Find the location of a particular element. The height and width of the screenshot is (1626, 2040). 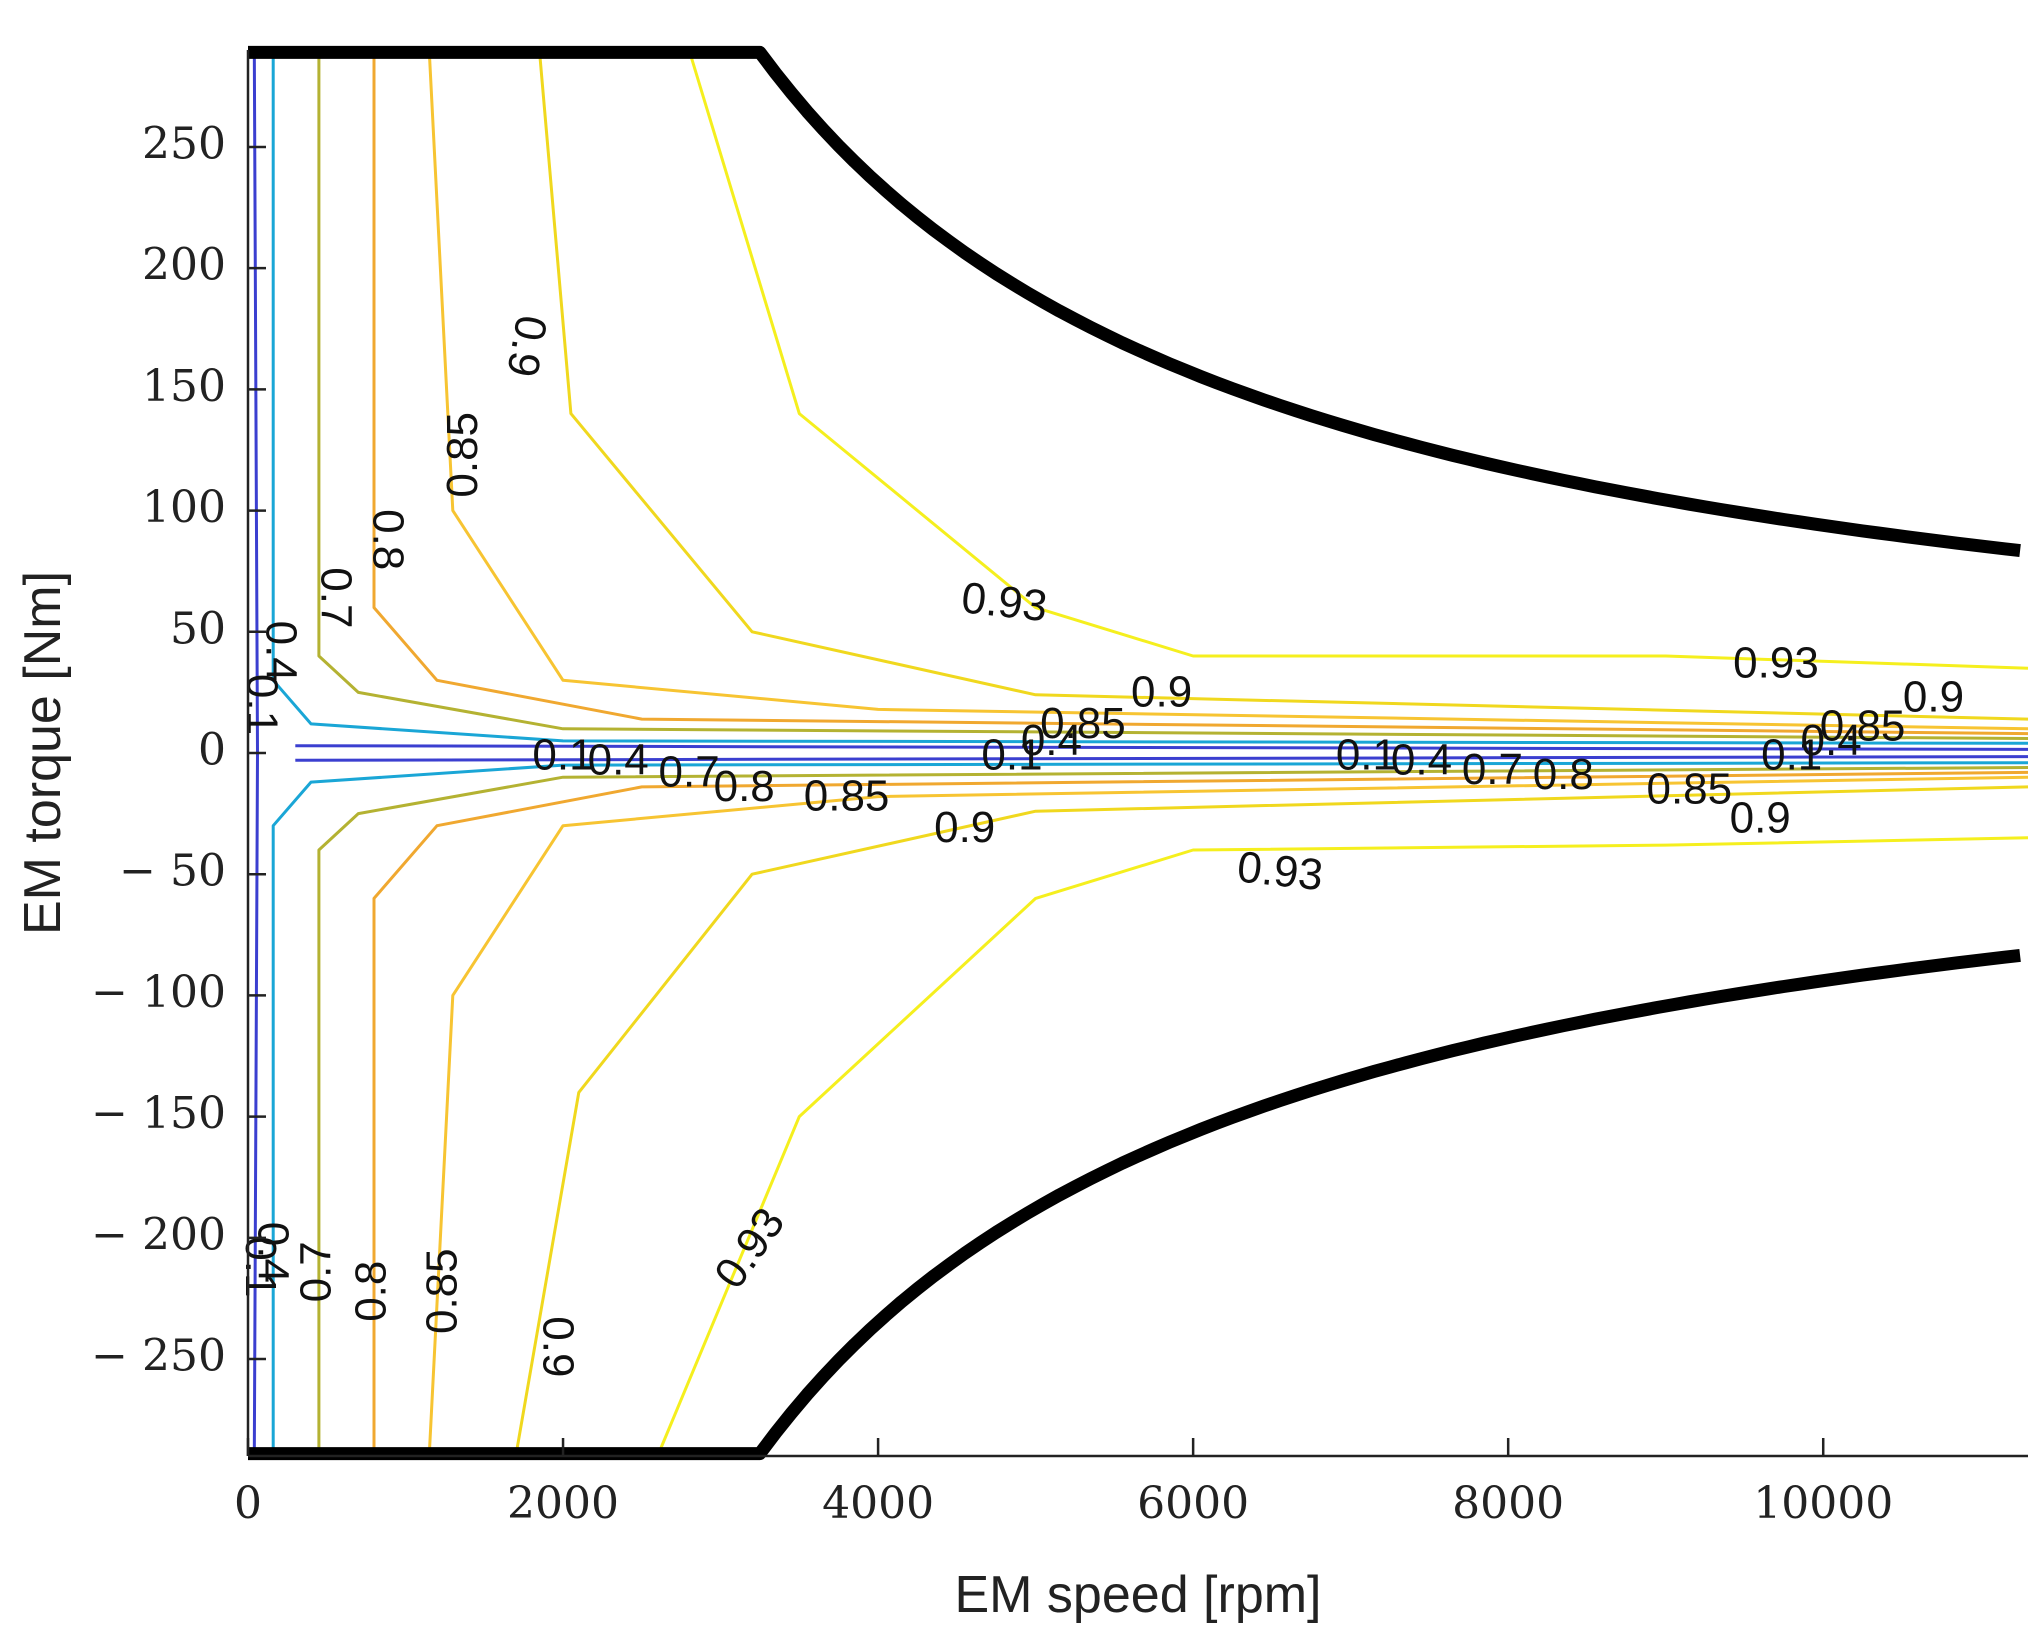

x-tick-label: 6000 is located at coordinates (1193, 1503).